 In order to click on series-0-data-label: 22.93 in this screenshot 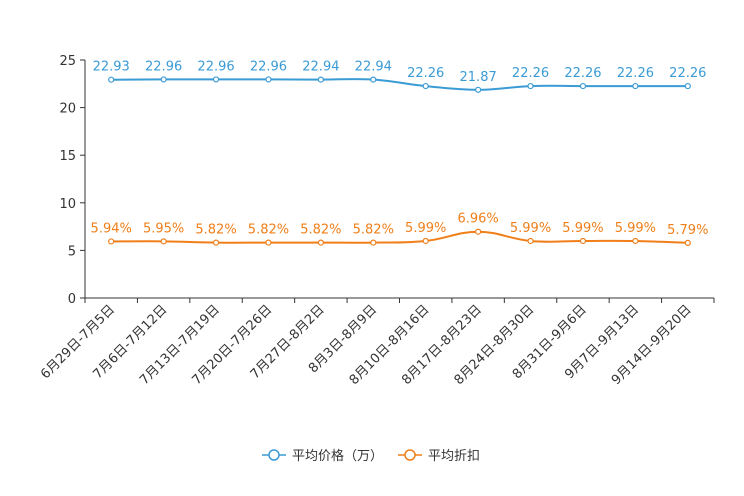, I will do `click(111, 67)`.